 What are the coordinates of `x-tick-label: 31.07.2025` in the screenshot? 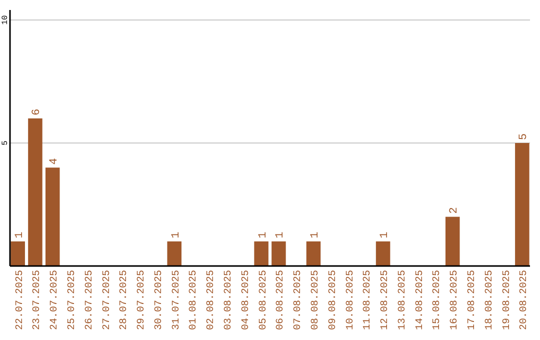 It's located at (176, 300).